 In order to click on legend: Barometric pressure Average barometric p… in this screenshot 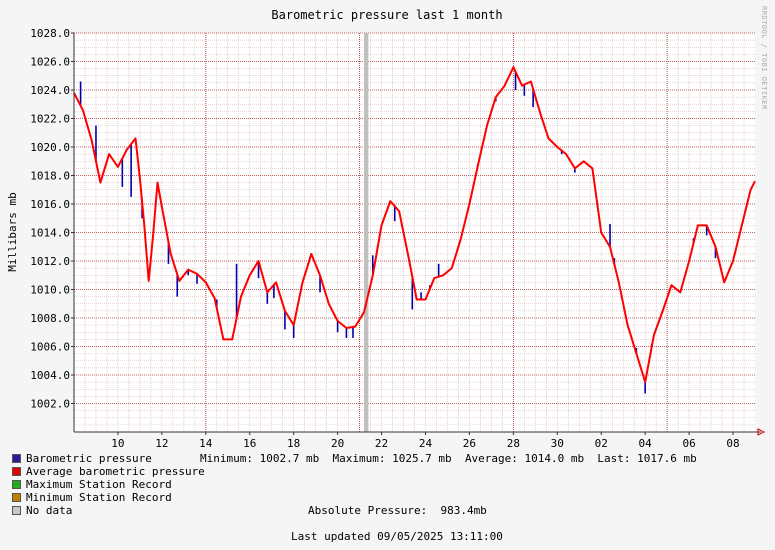, I will do `click(108, 484)`.